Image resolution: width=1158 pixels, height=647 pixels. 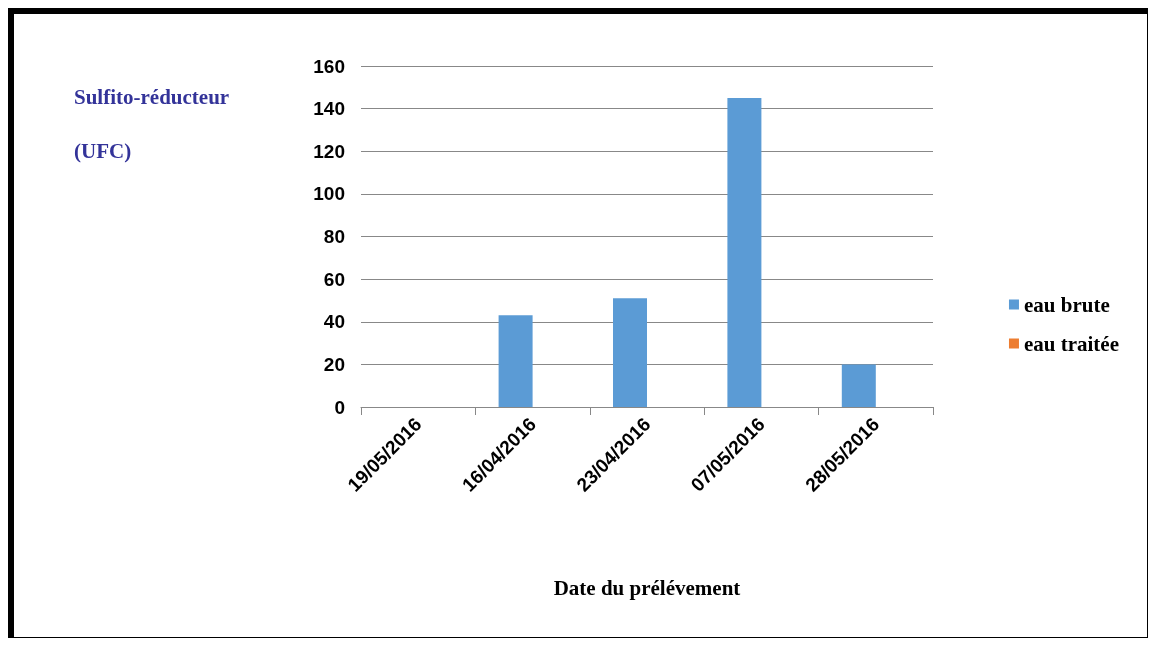 What do you see at coordinates (647, 587) in the screenshot?
I see `x-axis-title: Date du prélévement` at bounding box center [647, 587].